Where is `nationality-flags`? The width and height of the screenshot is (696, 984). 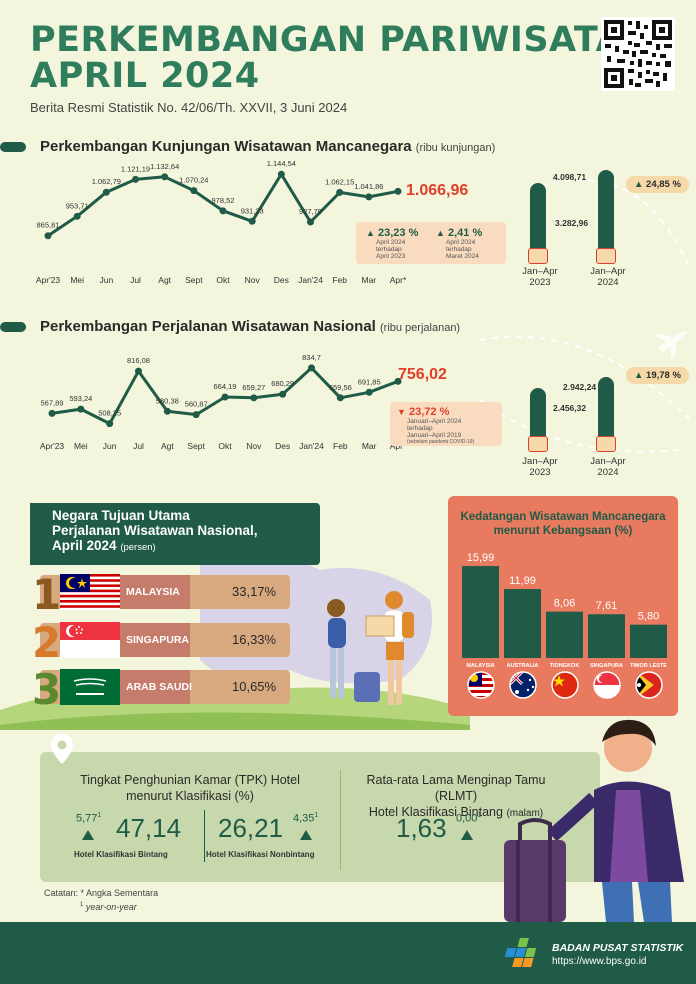
nationality-flags is located at coordinates (571, 685).